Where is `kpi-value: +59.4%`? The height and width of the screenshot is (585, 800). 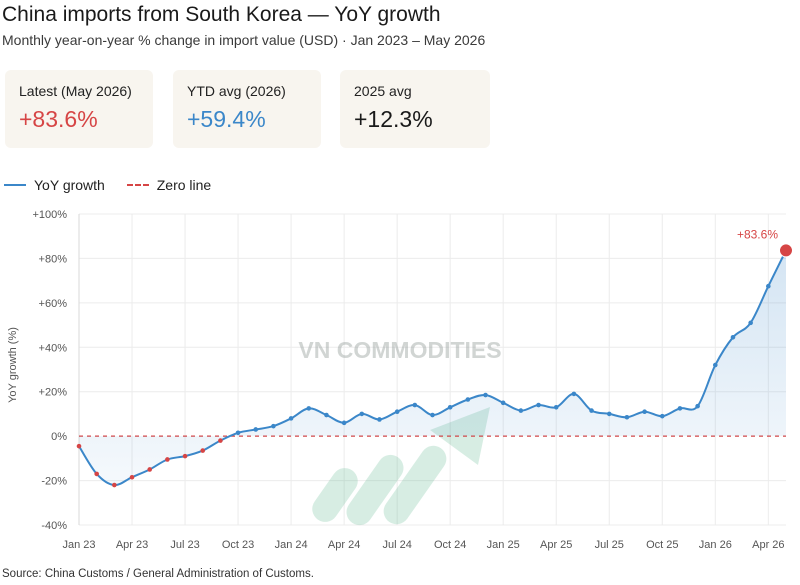 kpi-value: +59.4% is located at coordinates (226, 119).